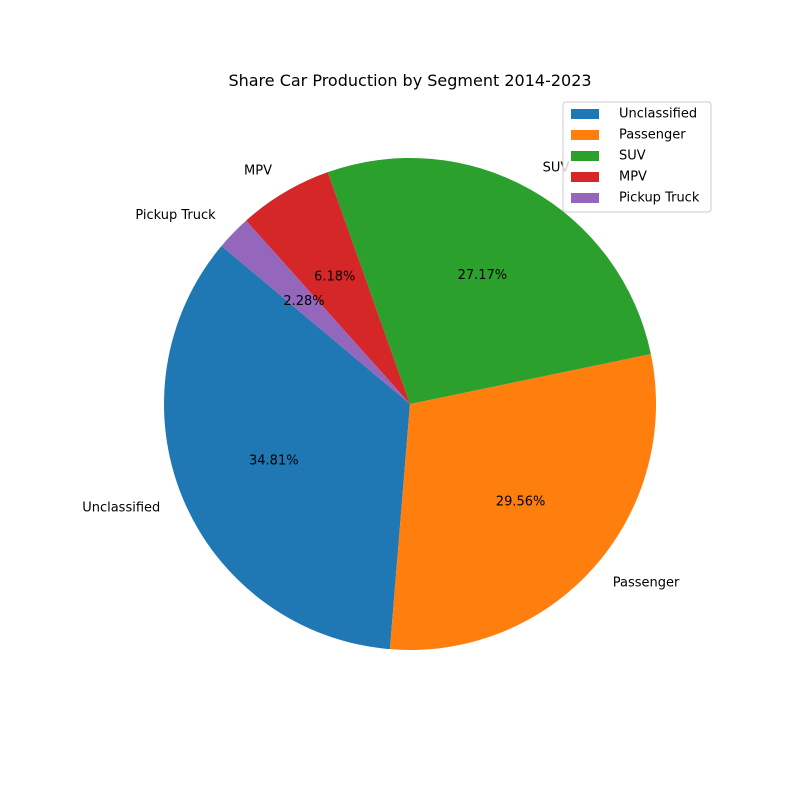 The width and height of the screenshot is (800, 800). What do you see at coordinates (646, 583) in the screenshot?
I see `slice-label-passenger: Passenger` at bounding box center [646, 583].